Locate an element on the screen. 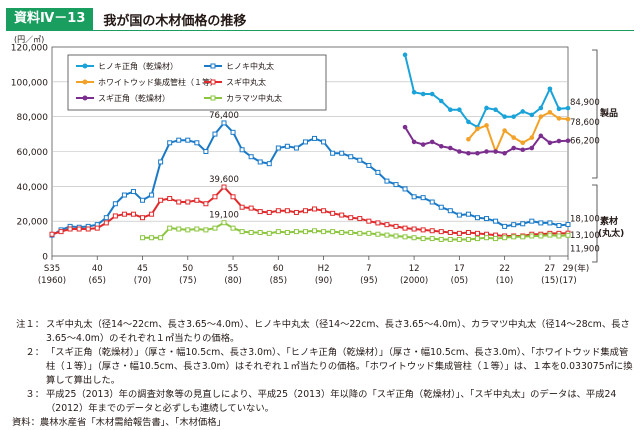 This screenshot has height=430, width=640. x-tick-label: 27 is located at coordinates (549, 269).